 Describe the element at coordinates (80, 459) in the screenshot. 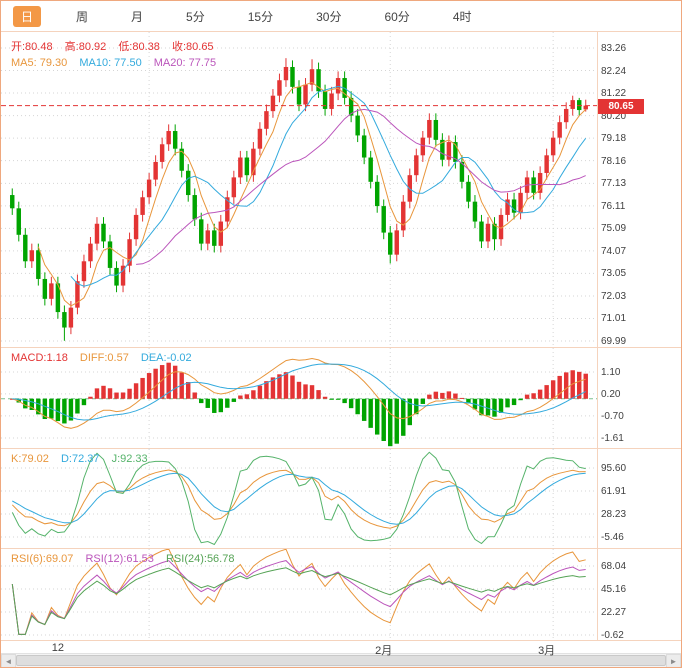

I see `d-value: D:72.37` at that location.